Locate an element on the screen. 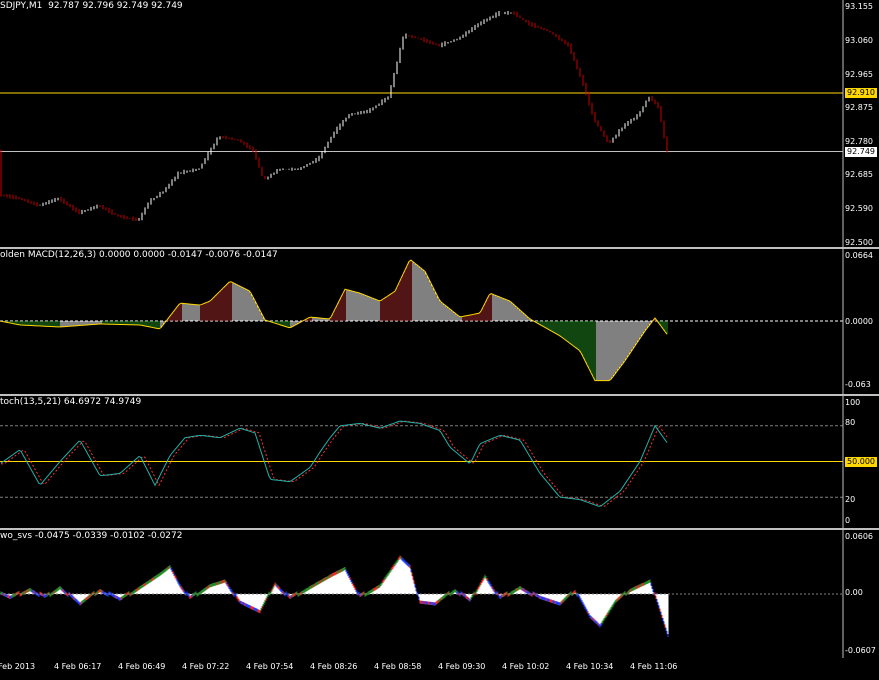 This screenshot has width=879, height=680. awo-label: wo_svs -0.0475 -0.0339 -0.0102 -0.0272 is located at coordinates (91, 536).